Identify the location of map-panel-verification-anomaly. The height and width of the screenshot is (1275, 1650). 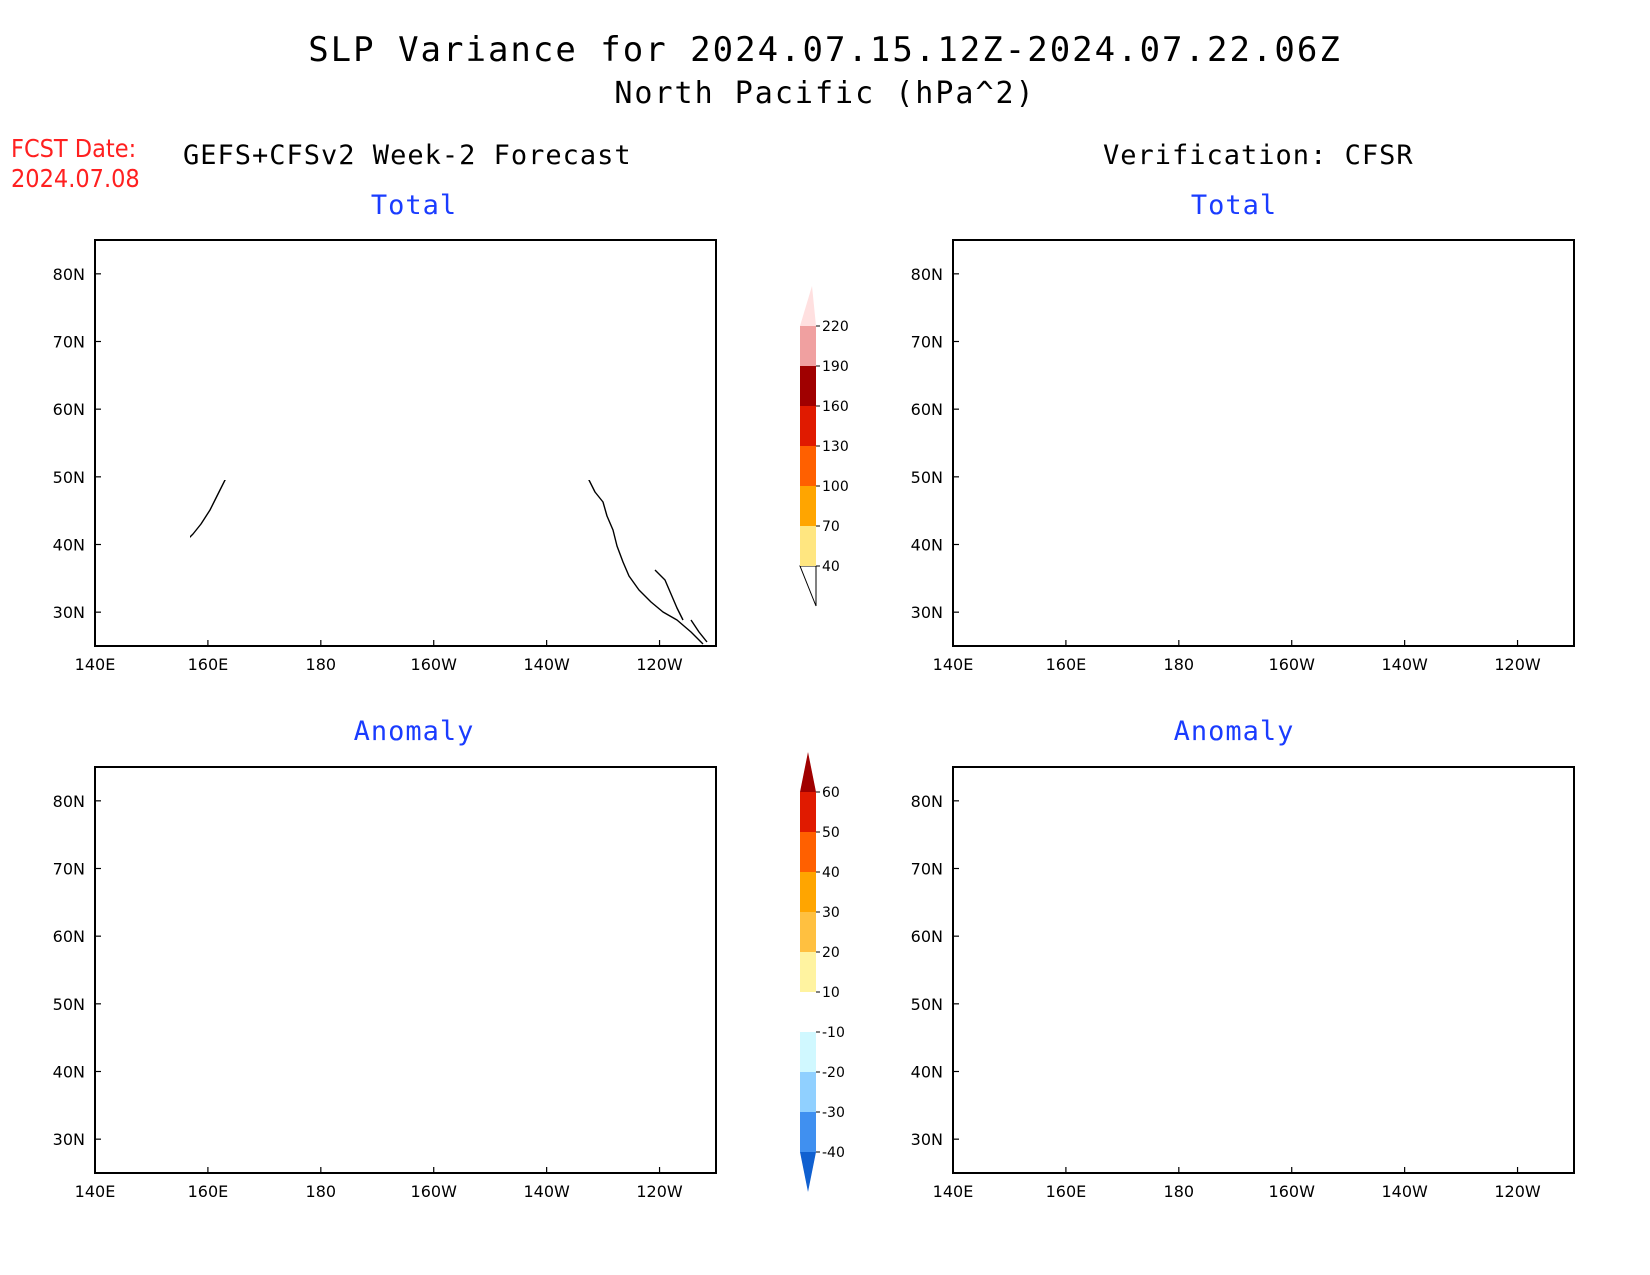
(1263, 970).